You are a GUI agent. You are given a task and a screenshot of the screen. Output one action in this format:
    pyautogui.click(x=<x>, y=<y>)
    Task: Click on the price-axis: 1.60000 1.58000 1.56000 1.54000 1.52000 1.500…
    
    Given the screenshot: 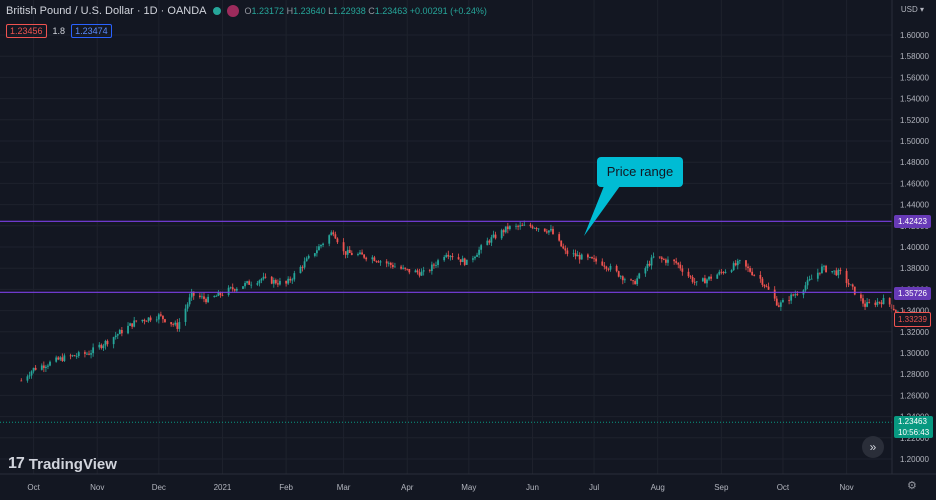 What is the action you would take?
    pyautogui.click(x=914, y=247)
    